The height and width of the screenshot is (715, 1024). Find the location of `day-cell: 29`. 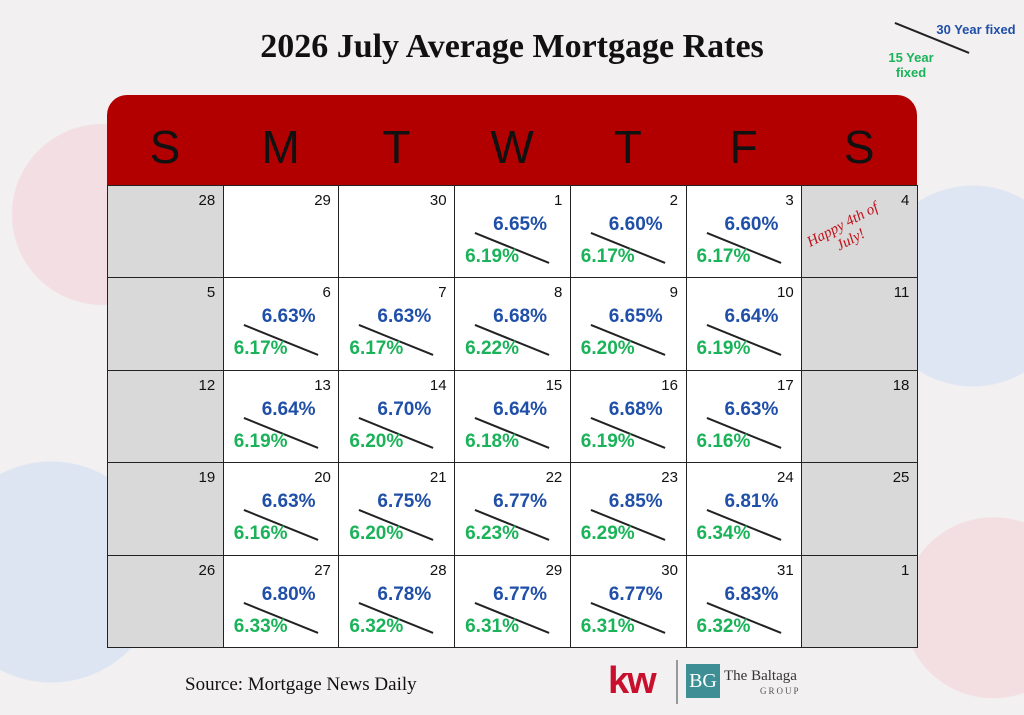

day-cell: 29 is located at coordinates (281, 232).